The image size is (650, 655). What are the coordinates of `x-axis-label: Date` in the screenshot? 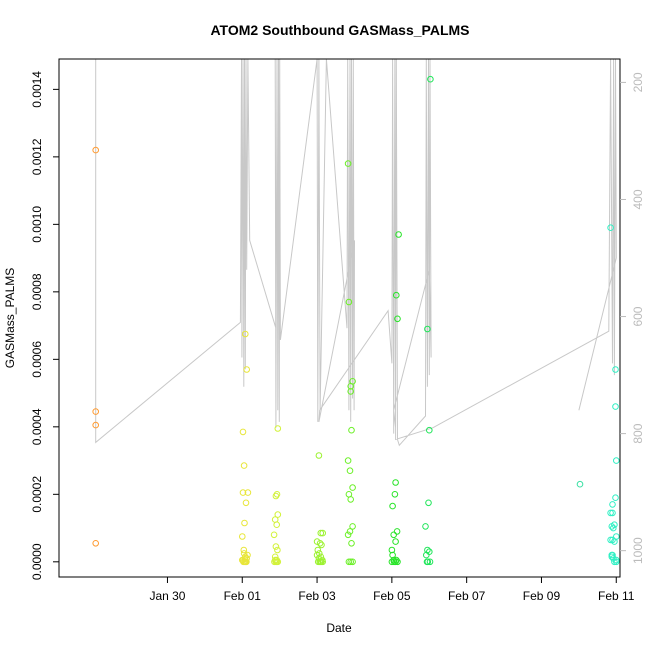 It's located at (339, 628).